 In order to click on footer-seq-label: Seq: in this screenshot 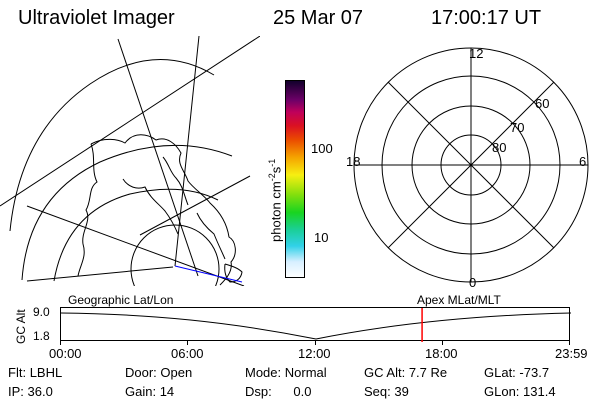, I will do `click(377, 391)`.